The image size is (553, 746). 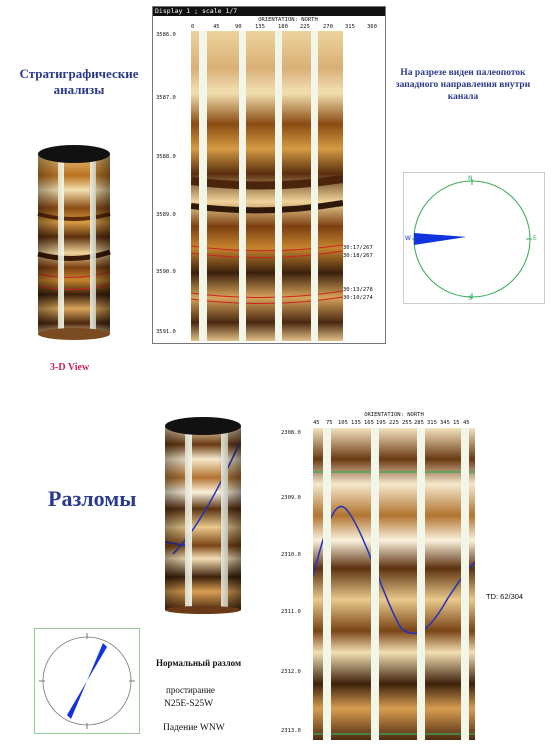 What do you see at coordinates (193, 27) in the screenshot?
I see `degree-tick: 0` at bounding box center [193, 27].